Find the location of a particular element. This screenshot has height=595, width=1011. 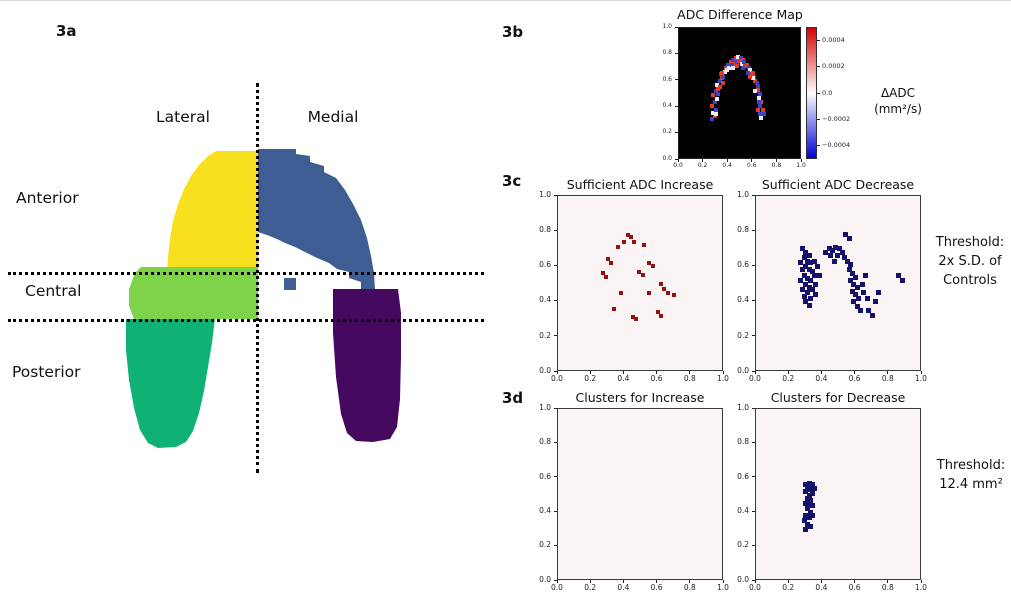

anterior-central-divider is located at coordinates (246, 273).